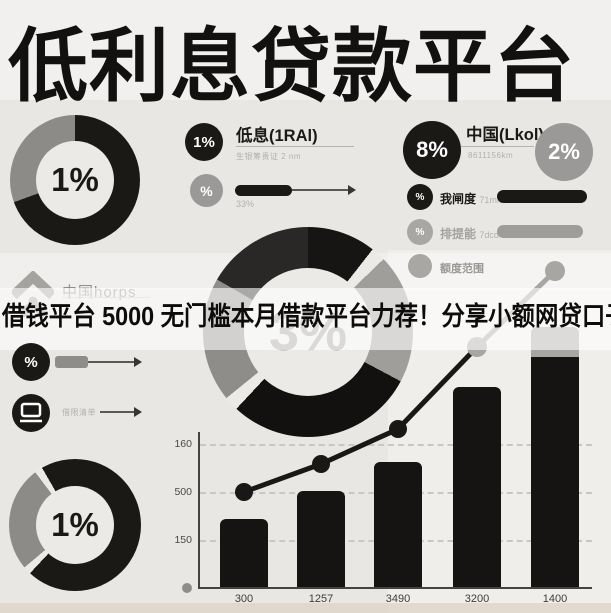  I want to click on right-row-1-text: 我闸度, so click(458, 199).